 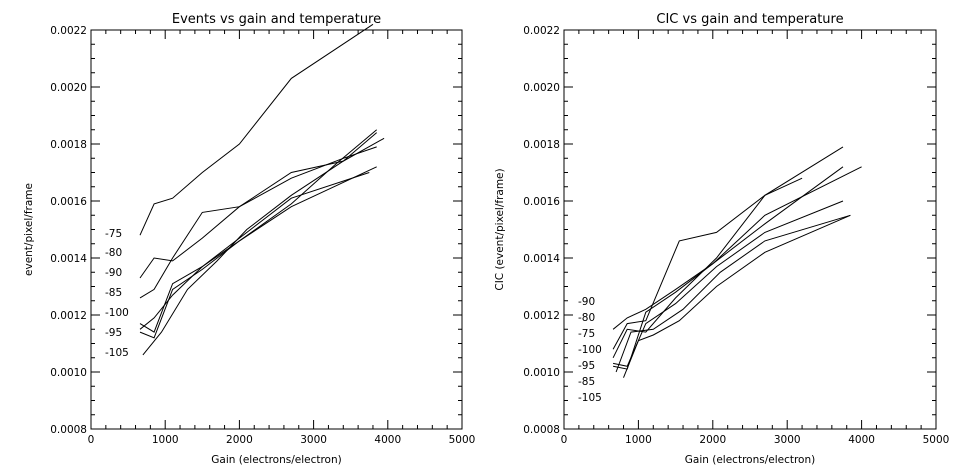 What do you see at coordinates (276, 19) in the screenshot?
I see `chart-title: Events vs gain and temperature` at bounding box center [276, 19].